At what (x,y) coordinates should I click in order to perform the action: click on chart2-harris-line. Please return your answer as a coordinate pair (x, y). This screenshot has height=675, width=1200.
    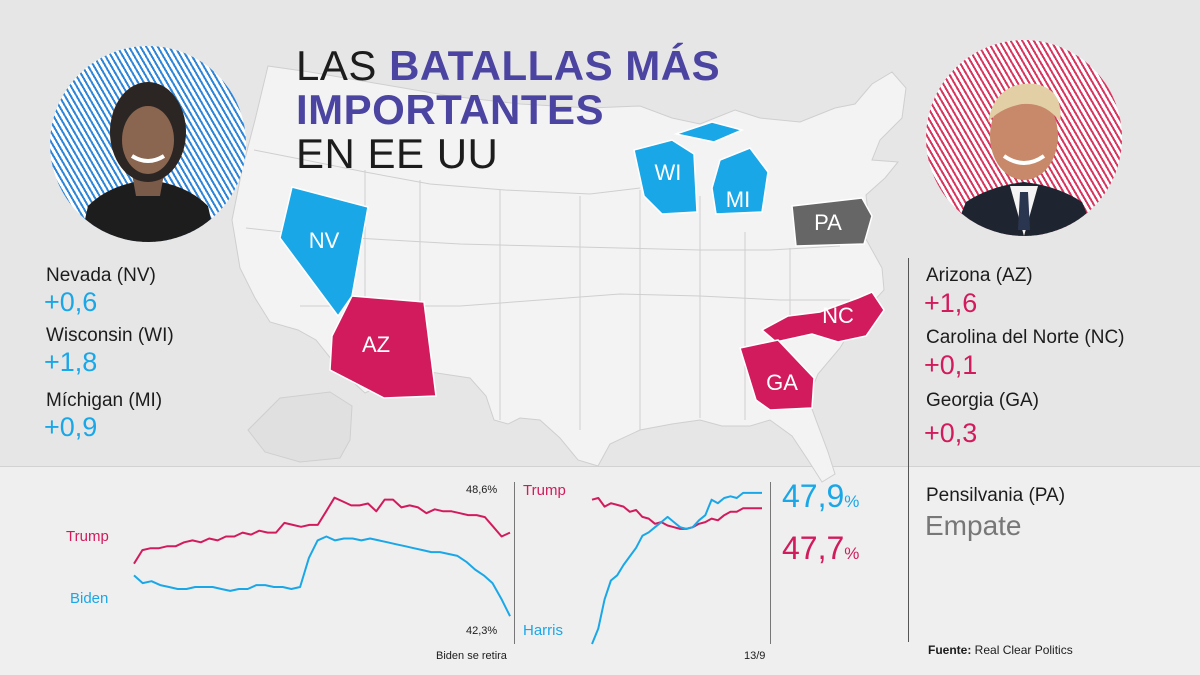
    Looking at the image, I should click on (676, 568).